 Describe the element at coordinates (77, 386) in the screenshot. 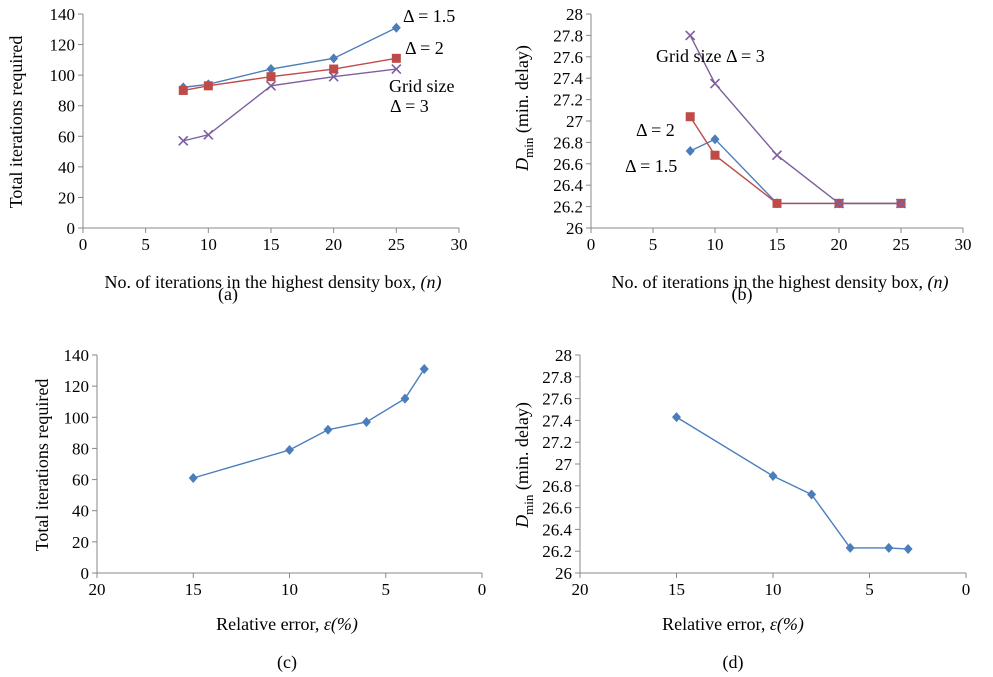

I see `y-tick-label: 120` at that location.